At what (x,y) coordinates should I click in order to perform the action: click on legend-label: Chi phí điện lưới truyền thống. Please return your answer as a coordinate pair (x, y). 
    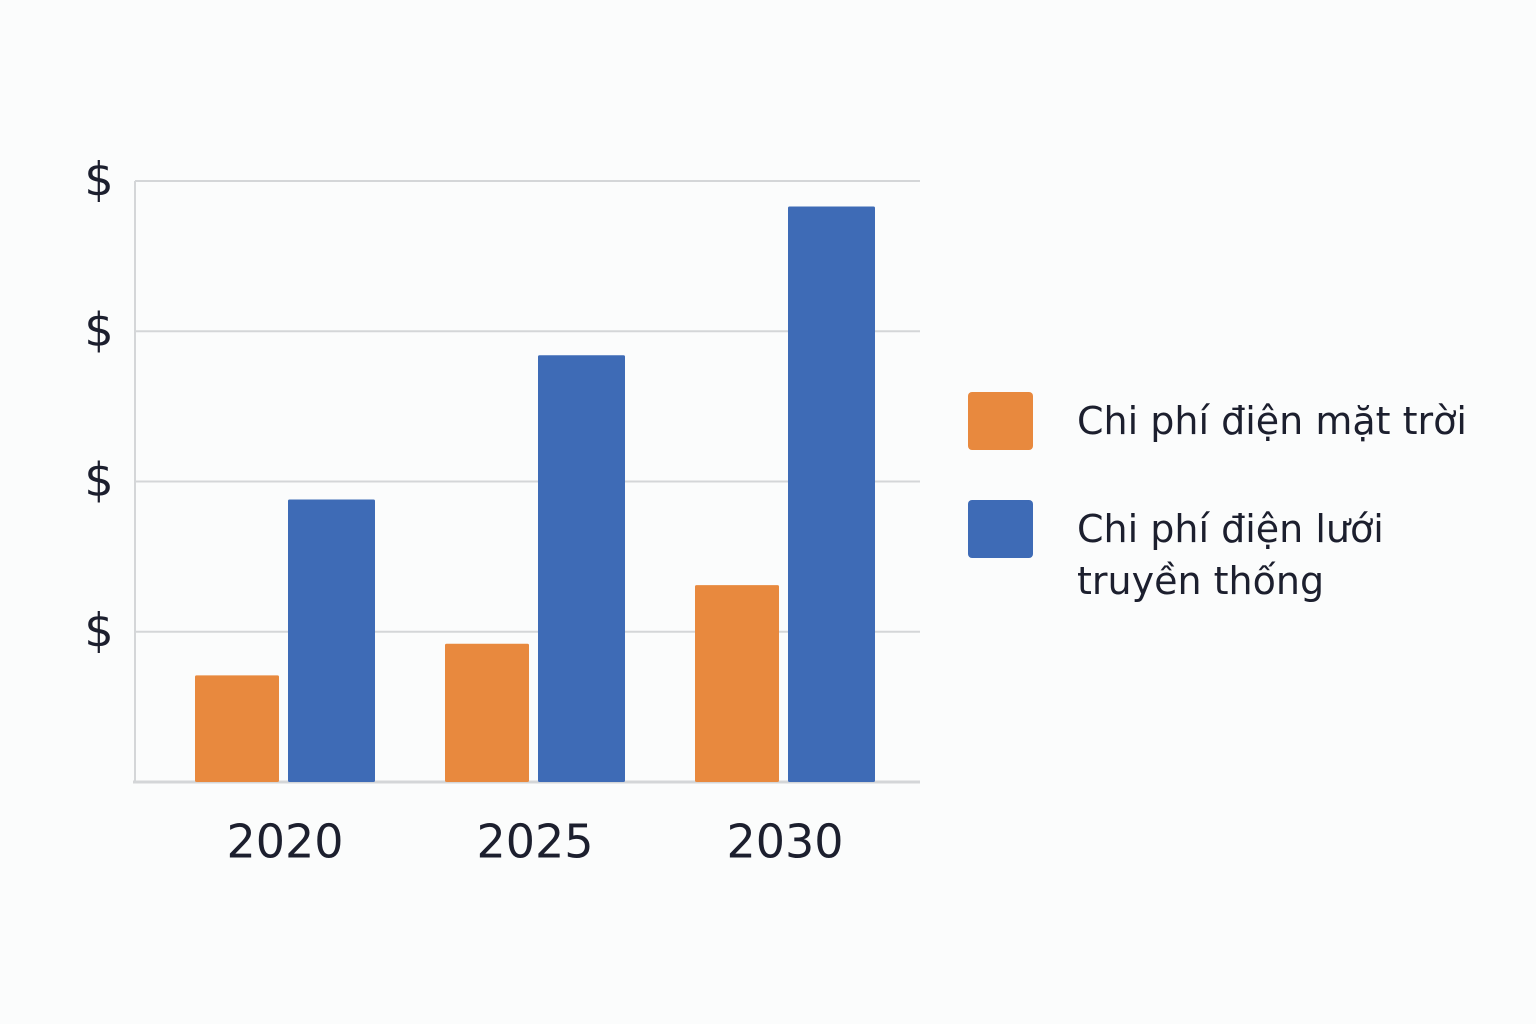
    Looking at the image, I should click on (1230, 555).